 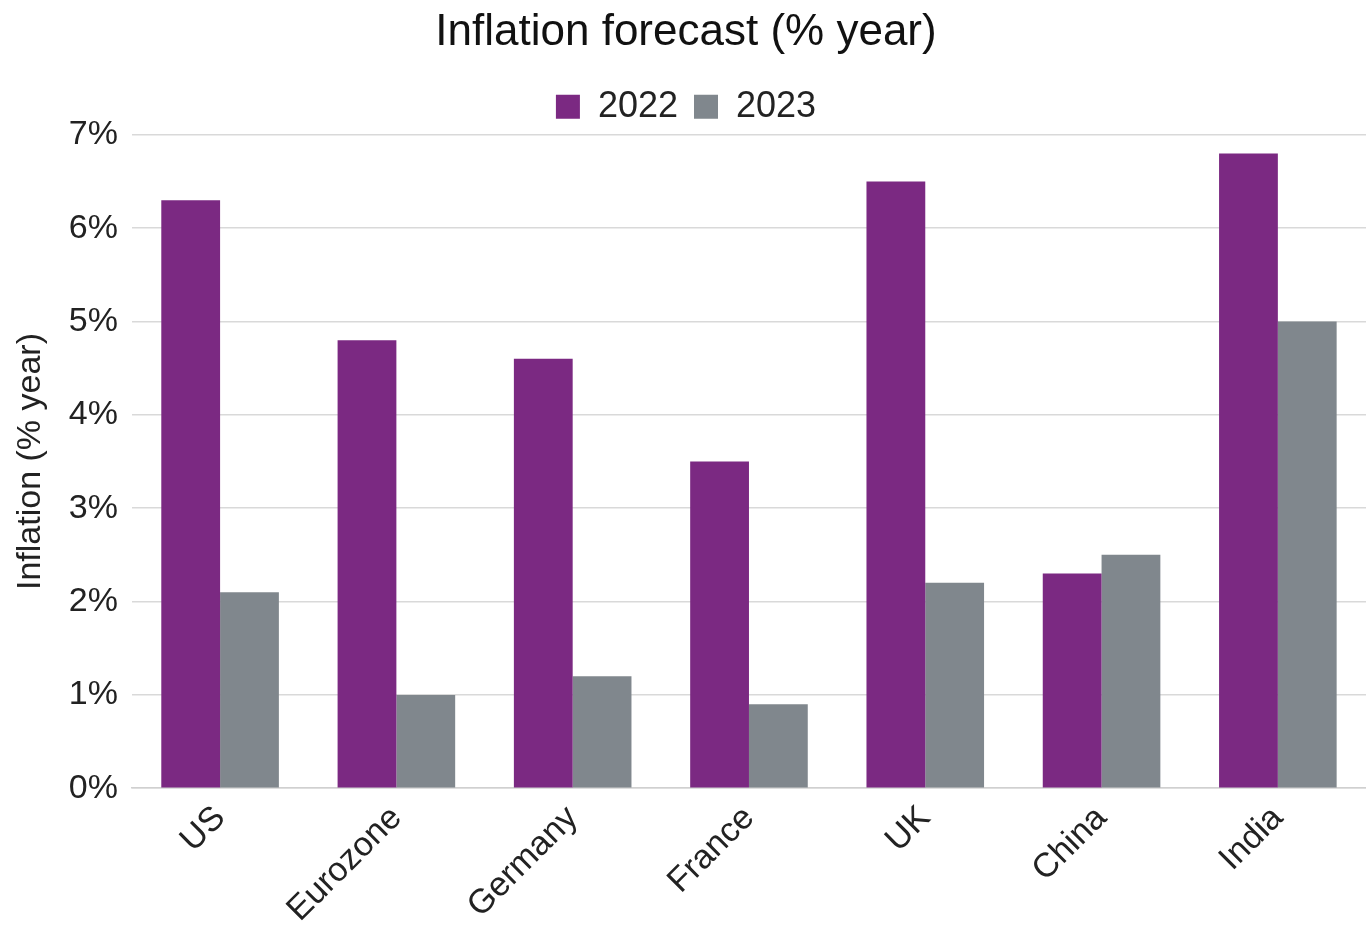 I want to click on y-tick-label: 3%, so click(x=93, y=505).